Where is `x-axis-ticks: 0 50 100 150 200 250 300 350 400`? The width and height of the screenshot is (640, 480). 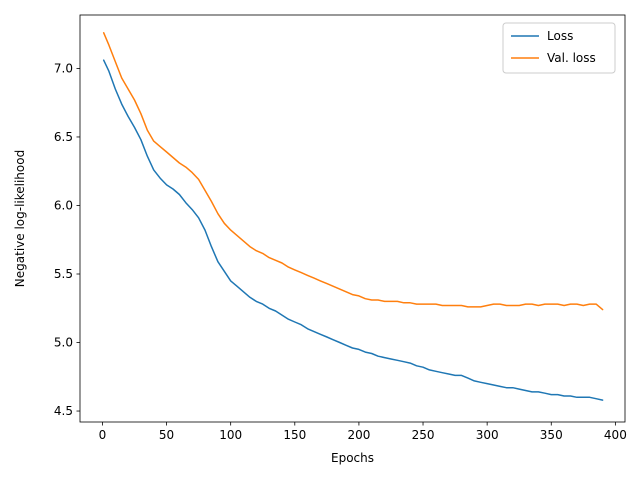
x-axis-ticks: 0 50 100 150 200 250 300 350 400 is located at coordinates (363, 432).